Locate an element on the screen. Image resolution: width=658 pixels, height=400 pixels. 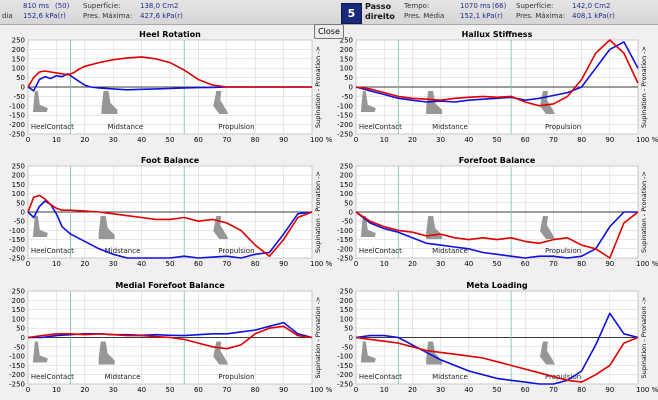
left-max-label: Pres. Máxima: is located at coordinates (108, 16).